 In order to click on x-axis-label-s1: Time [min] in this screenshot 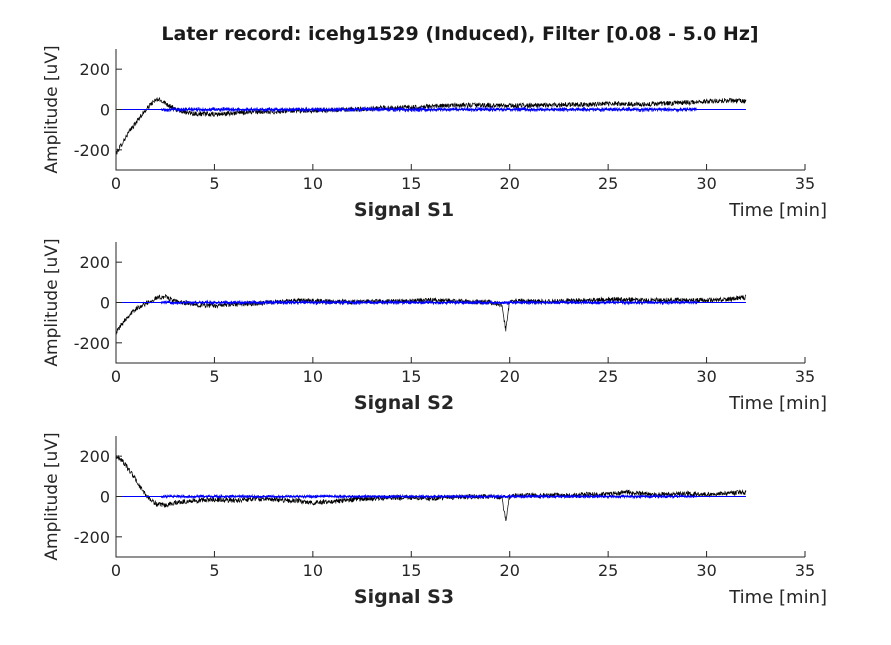, I will do `click(777, 210)`.